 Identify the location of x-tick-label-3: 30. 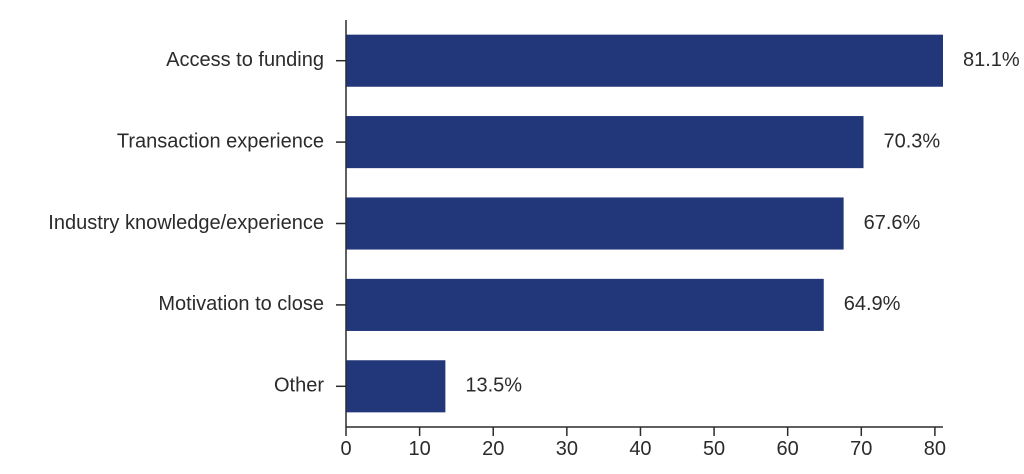
(567, 449).